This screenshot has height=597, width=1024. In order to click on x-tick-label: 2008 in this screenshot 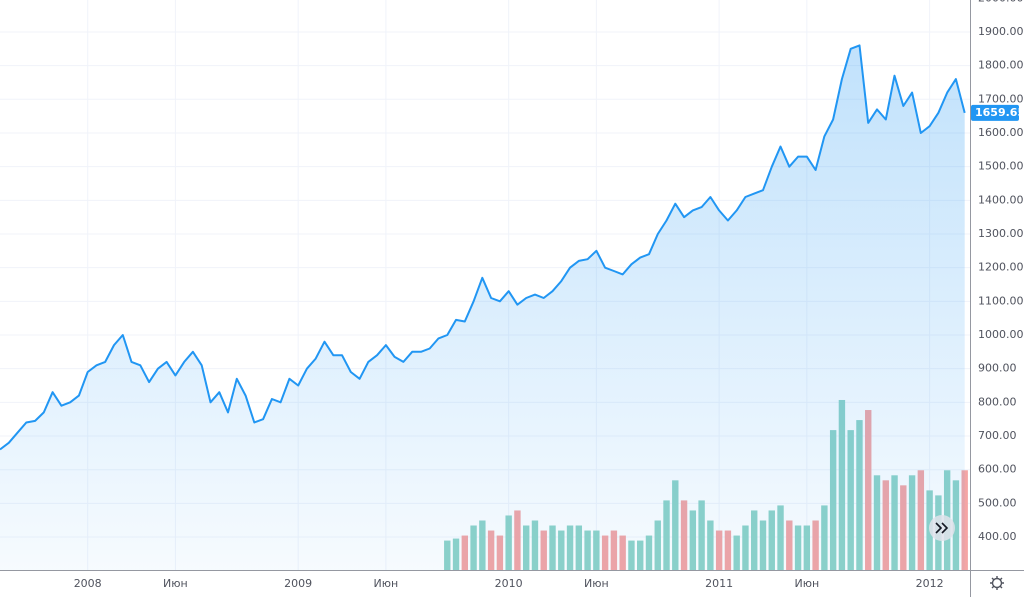, I will do `click(88, 583)`.